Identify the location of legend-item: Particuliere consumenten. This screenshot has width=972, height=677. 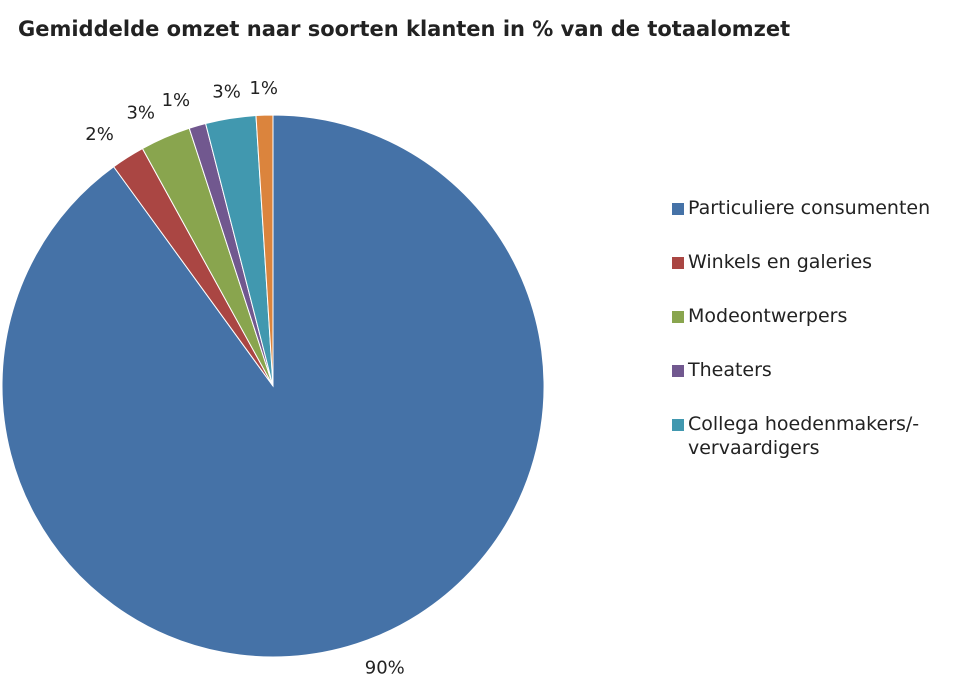
(822, 208).